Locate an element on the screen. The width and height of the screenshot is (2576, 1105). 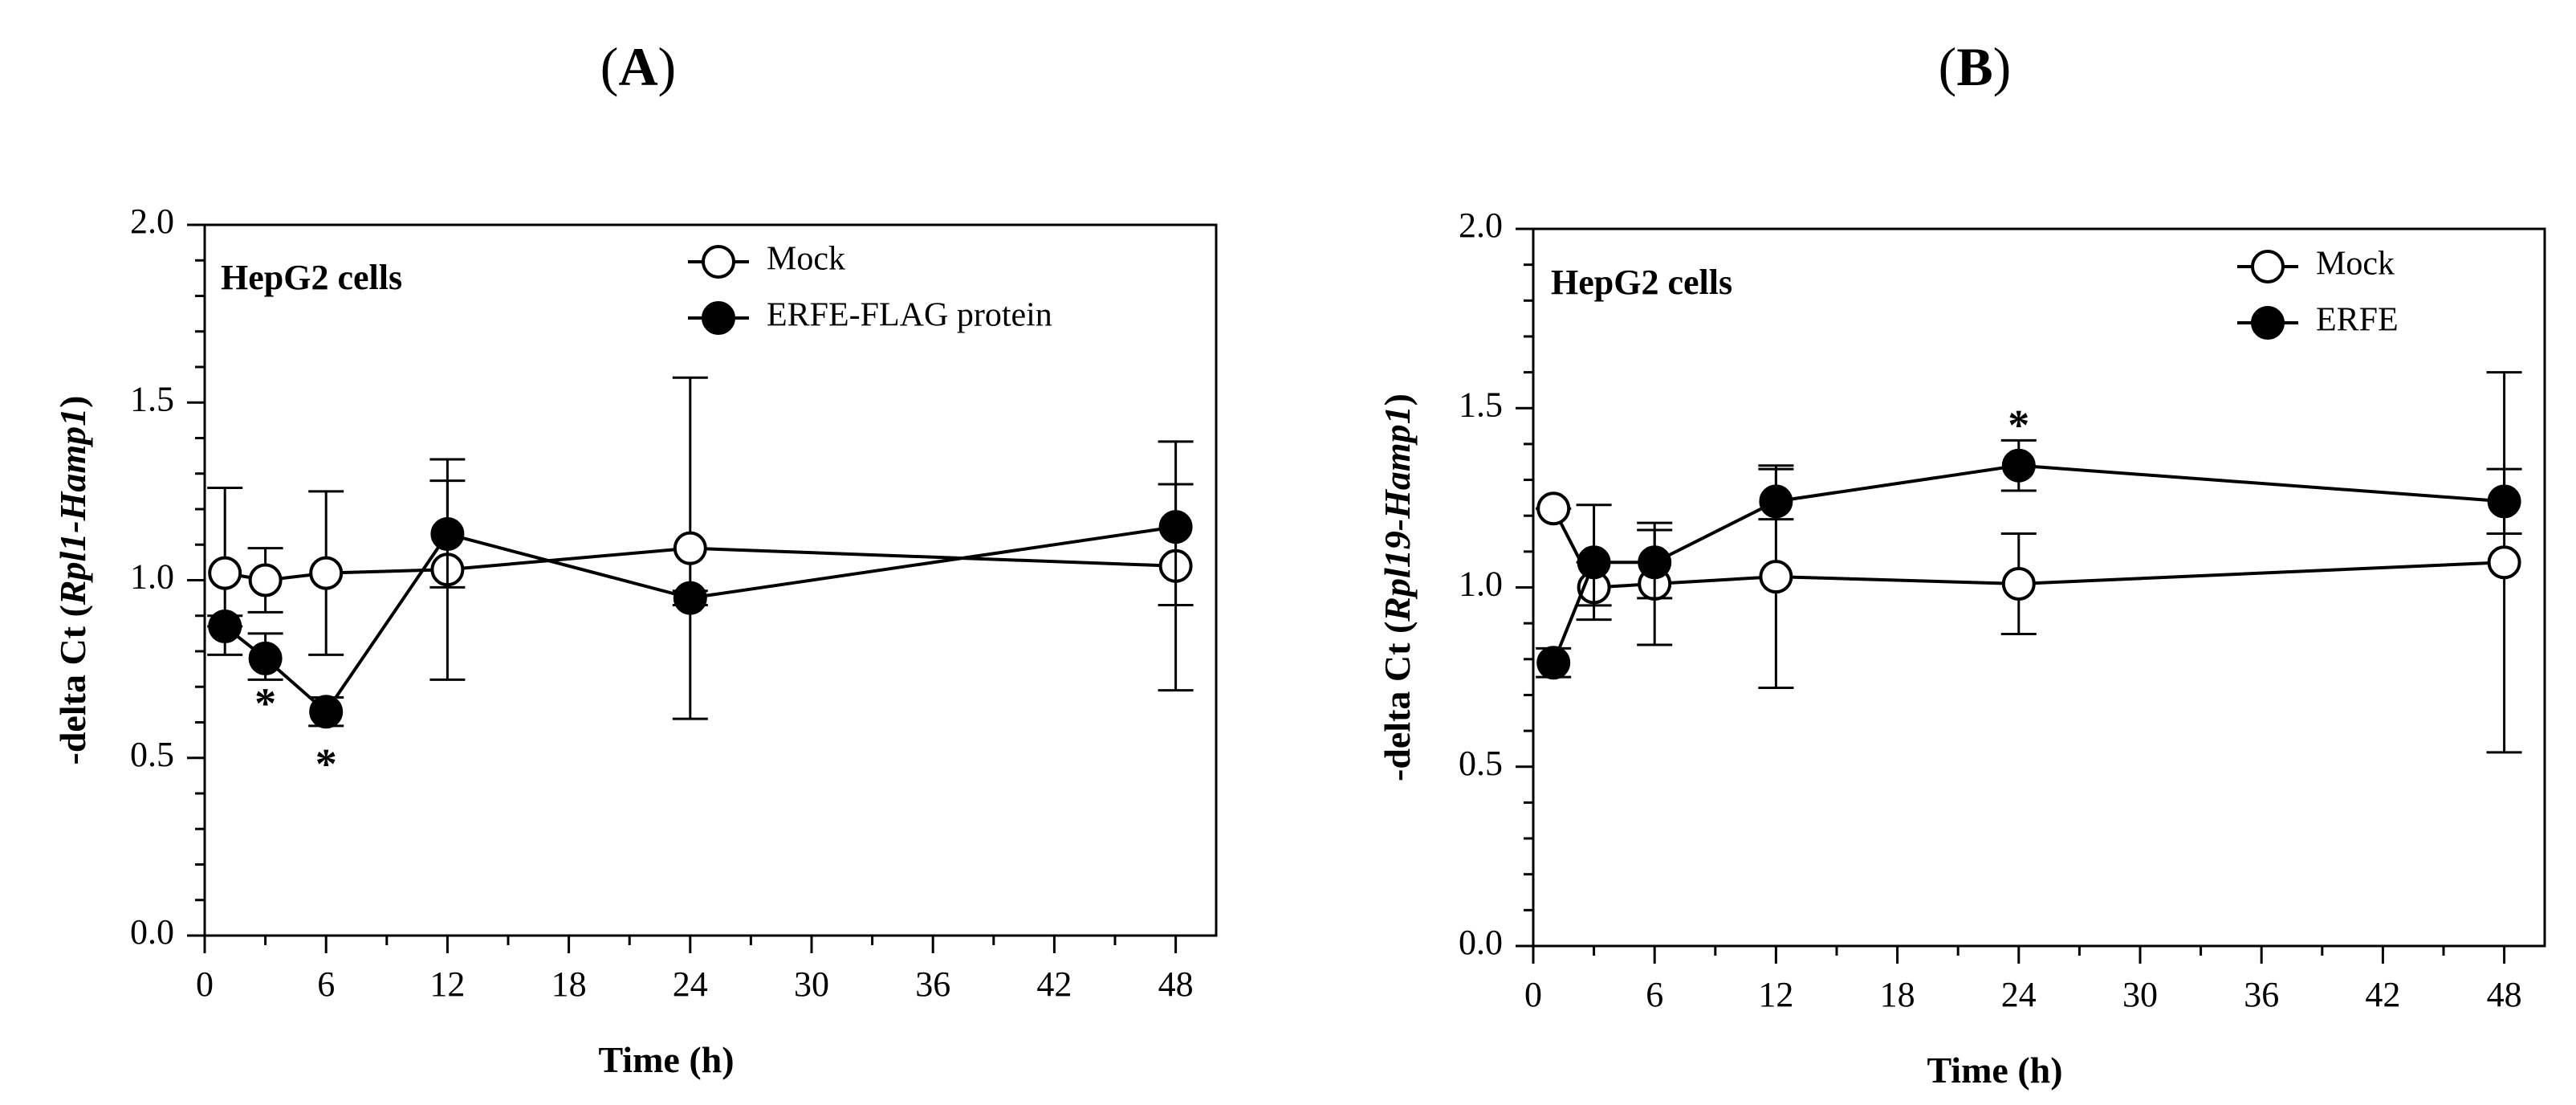
legend-label: ERFE-FLAG protein is located at coordinates (909, 316).